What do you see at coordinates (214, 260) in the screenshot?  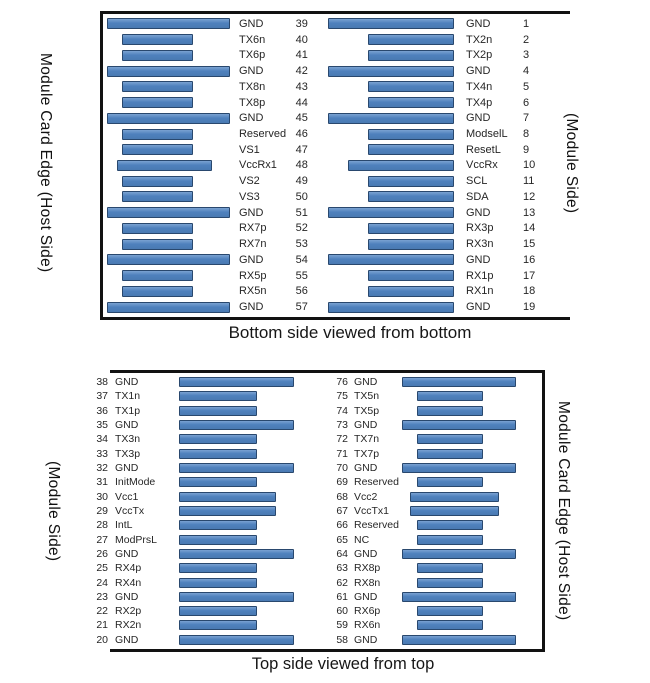 I see `pin-row: GND 54` at bounding box center [214, 260].